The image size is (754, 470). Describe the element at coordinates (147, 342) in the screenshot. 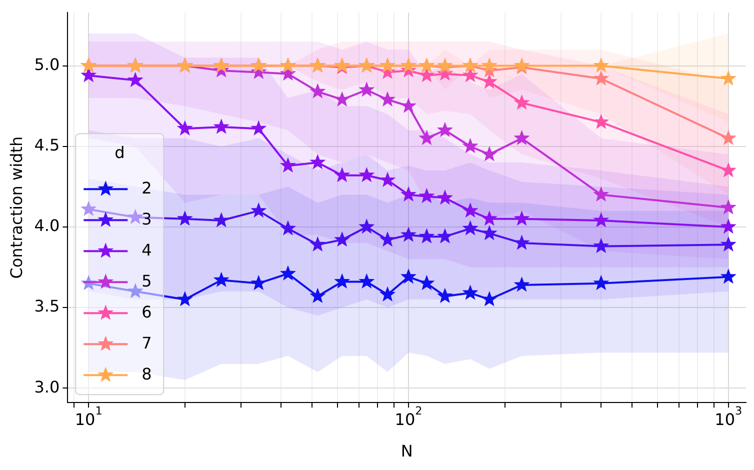

I see `legend-label: 7` at that location.